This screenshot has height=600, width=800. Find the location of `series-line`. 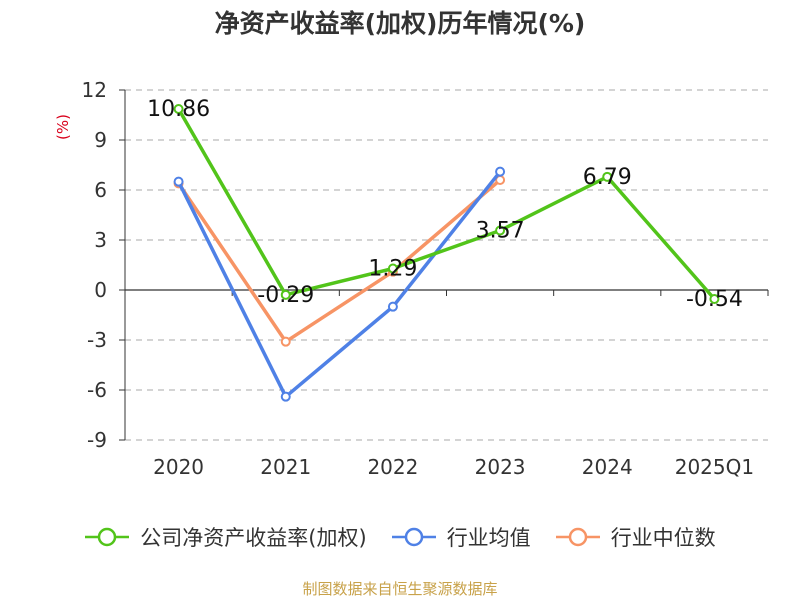

series-line is located at coordinates (339, 261).